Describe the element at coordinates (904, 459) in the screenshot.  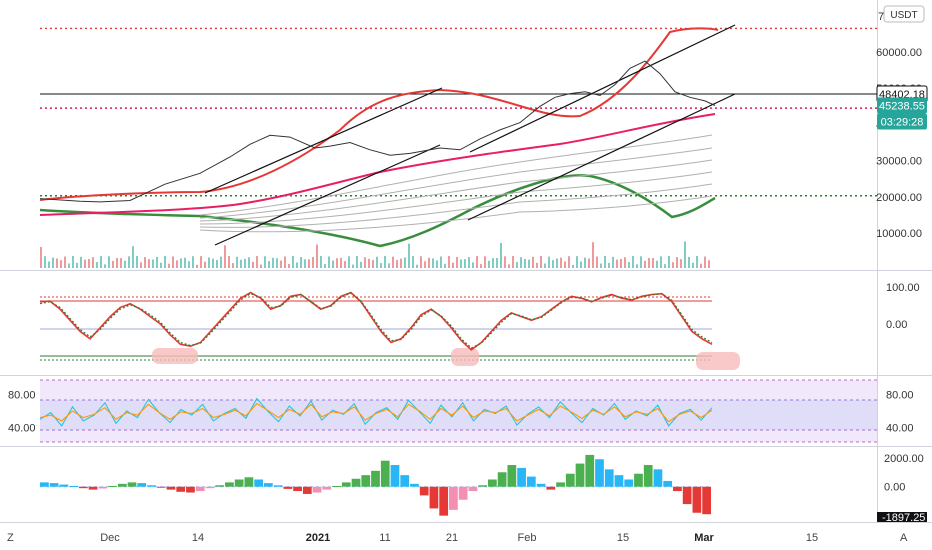
I see `momentum-tick-label: 2000.00` at that location.